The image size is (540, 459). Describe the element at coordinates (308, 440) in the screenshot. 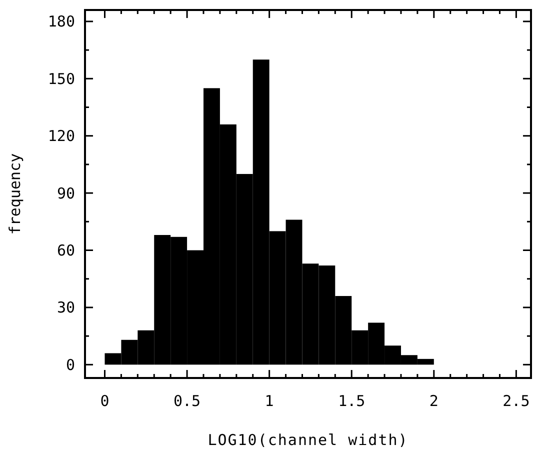

I see `x-axis-title: LOG10(channel width)` at that location.